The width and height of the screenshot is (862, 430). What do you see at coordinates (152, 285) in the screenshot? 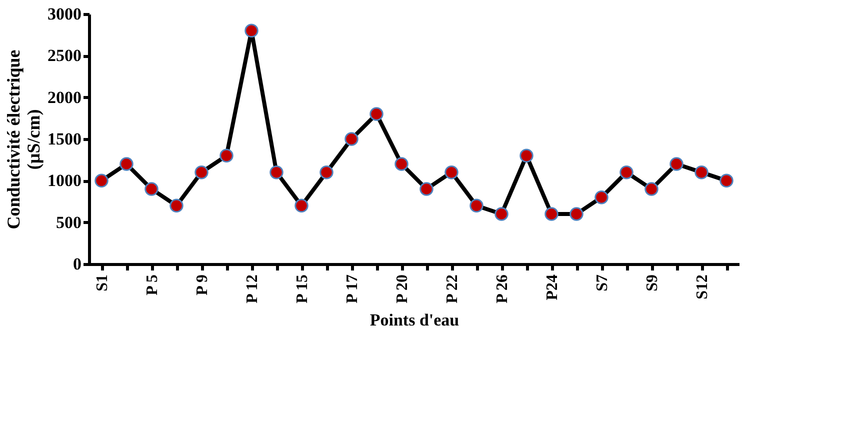
I see `x-tick-label: P 5` at bounding box center [152, 285].